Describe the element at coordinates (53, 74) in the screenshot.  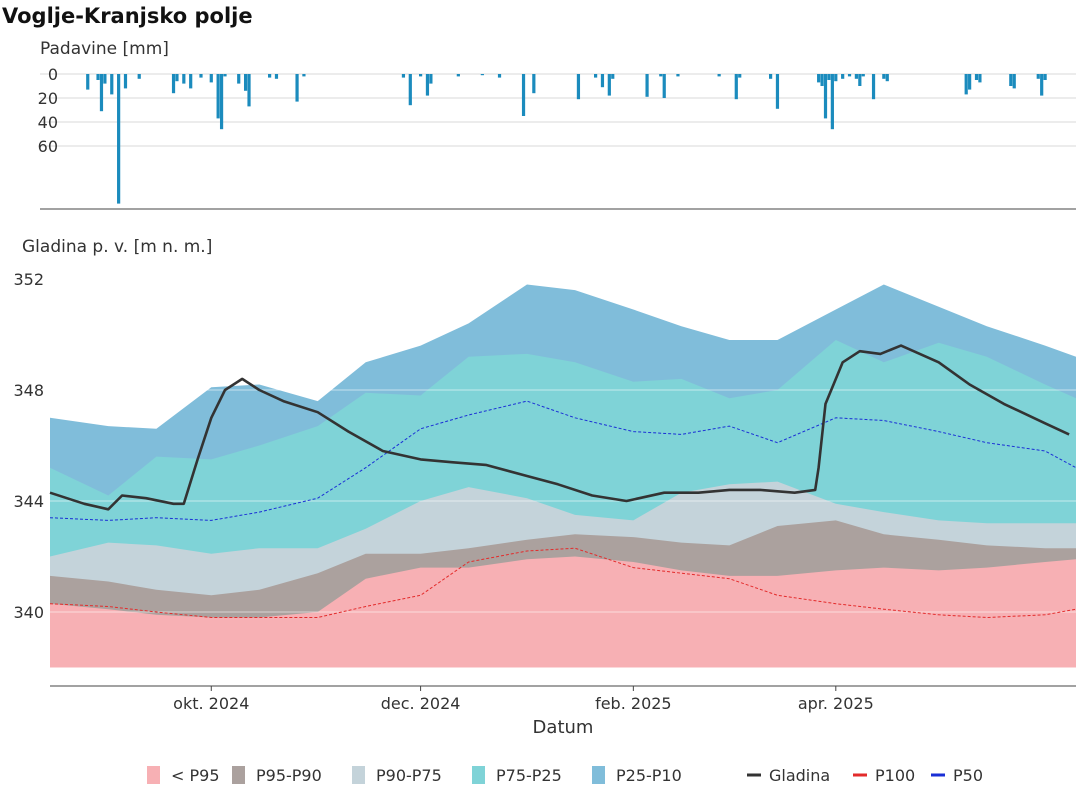
I see `precip-y-tick-label: 0` at that location.